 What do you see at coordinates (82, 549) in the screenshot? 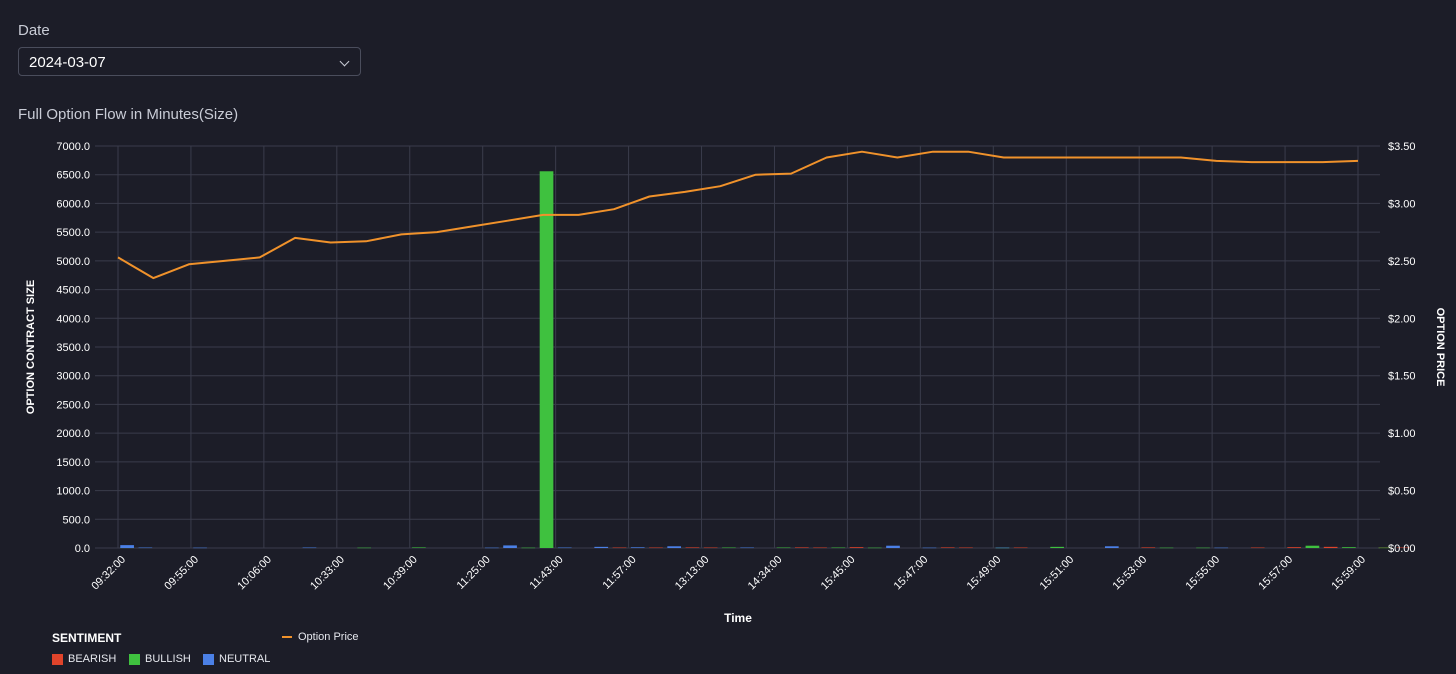
I see `y-tick-label: 0.0` at bounding box center [82, 549].